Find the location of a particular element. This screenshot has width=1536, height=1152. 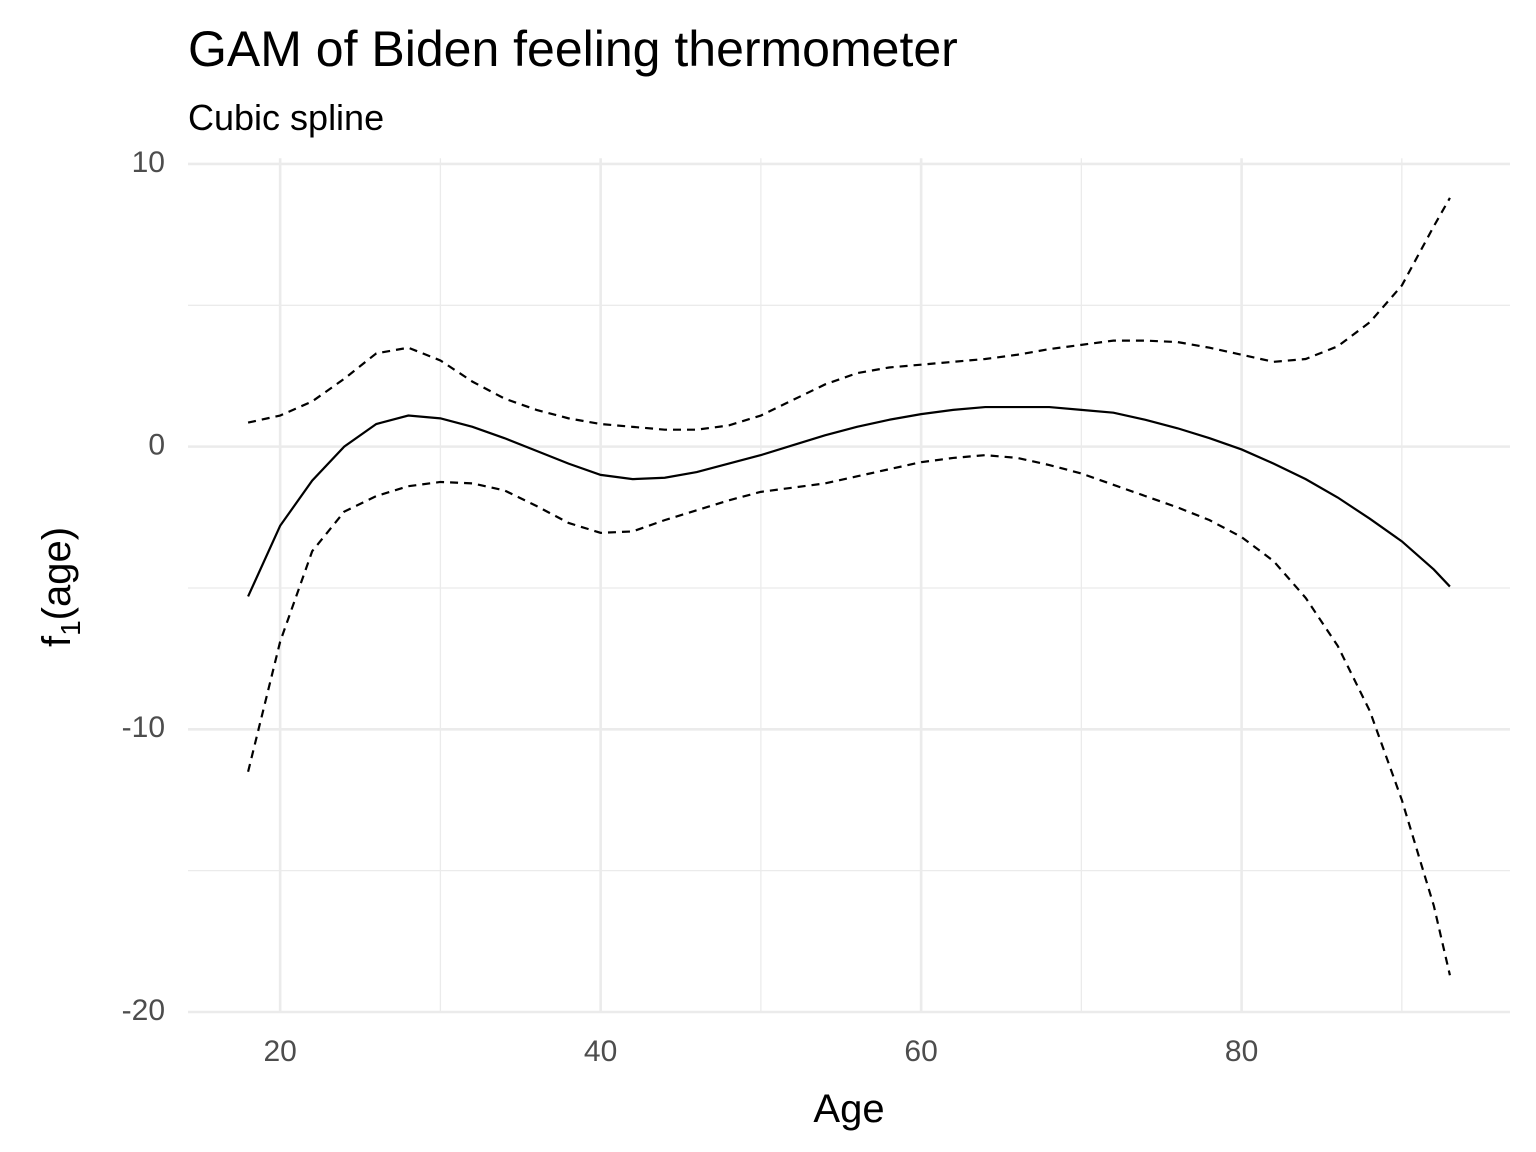

y-axis-title-subscript: 1 is located at coordinates (70, 628).